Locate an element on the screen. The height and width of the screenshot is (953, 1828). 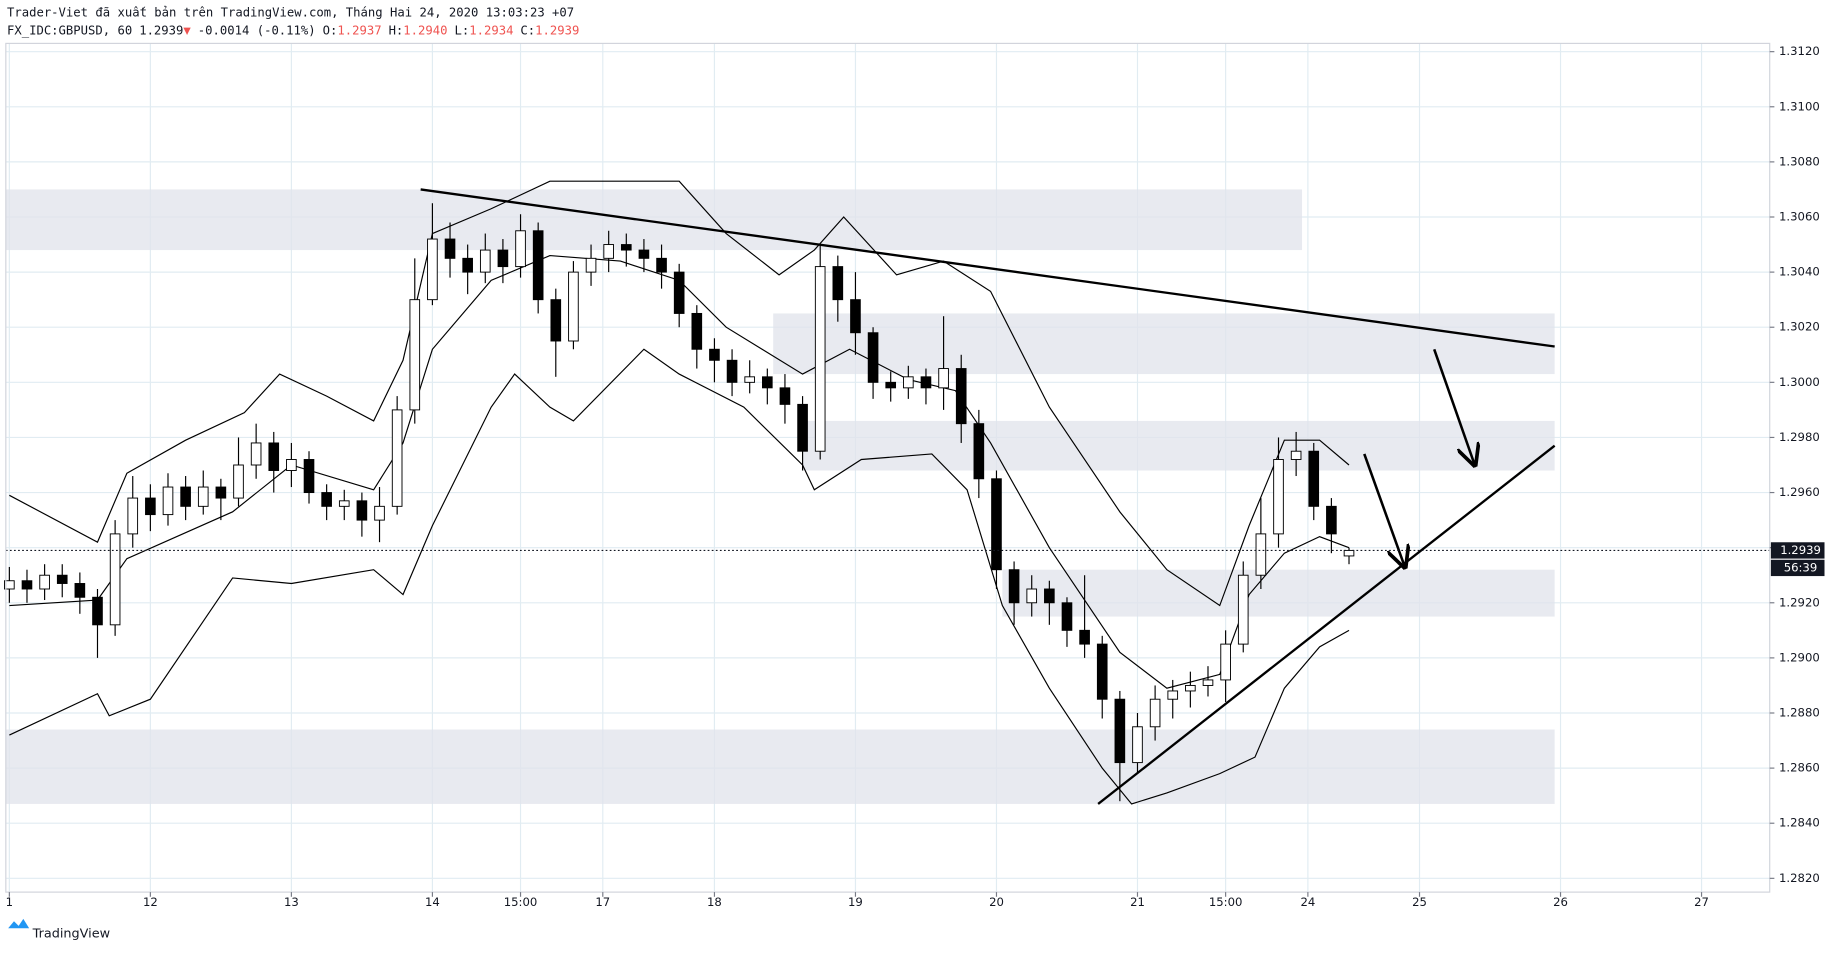
x-tick-label: 14 is located at coordinates (432, 902).